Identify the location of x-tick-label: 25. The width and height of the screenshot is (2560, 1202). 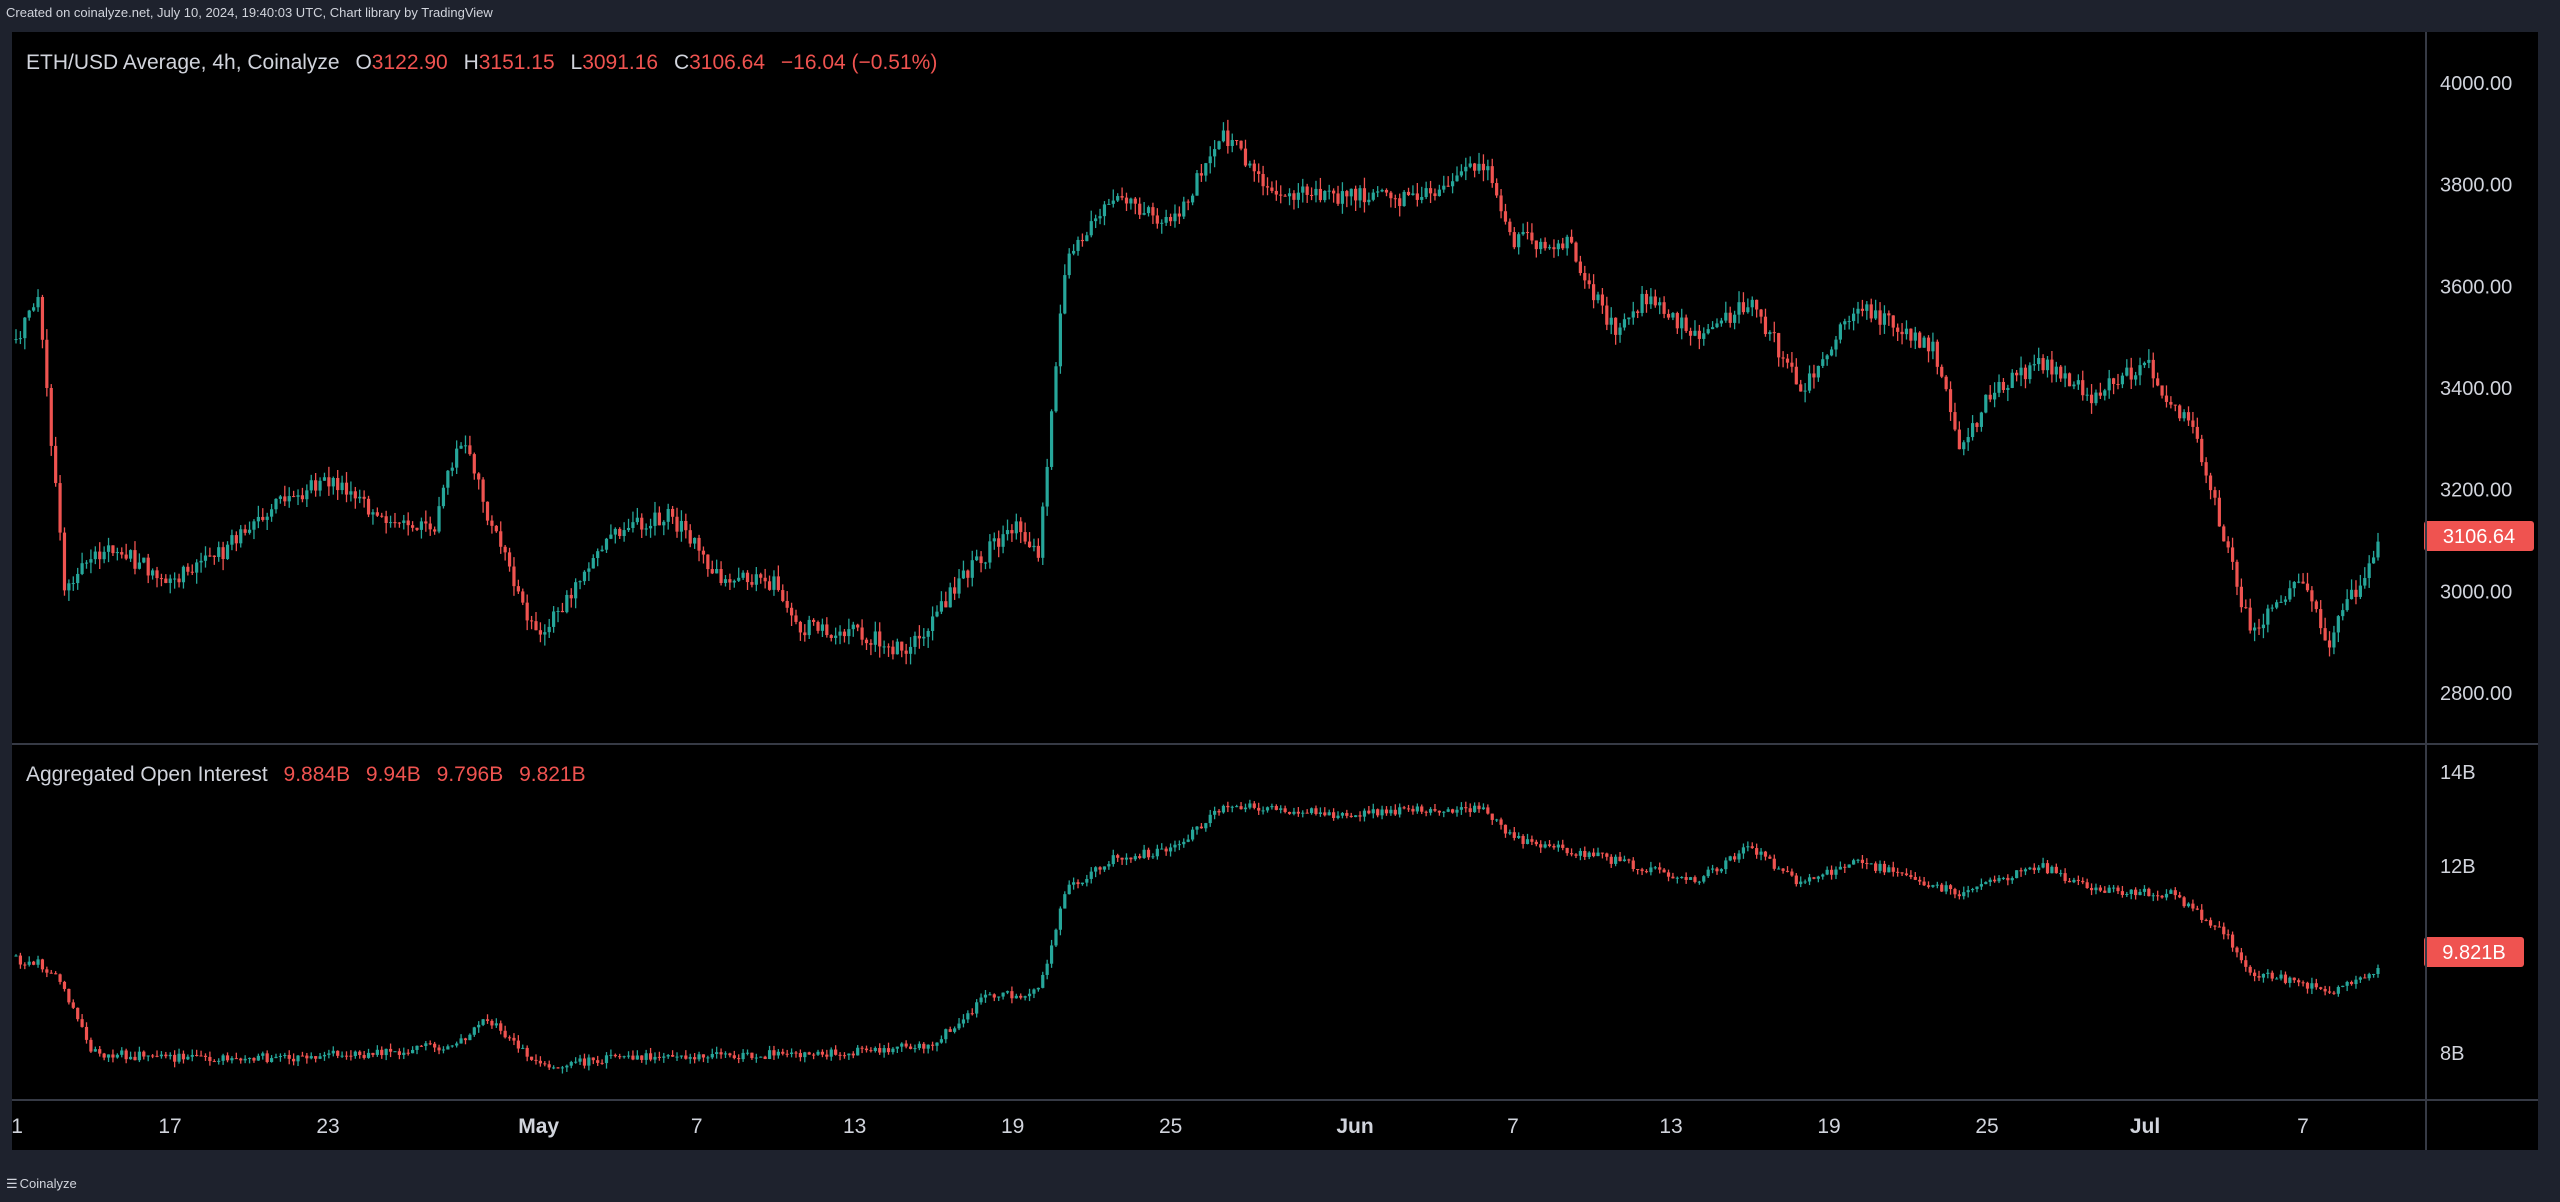
(1170, 1126).